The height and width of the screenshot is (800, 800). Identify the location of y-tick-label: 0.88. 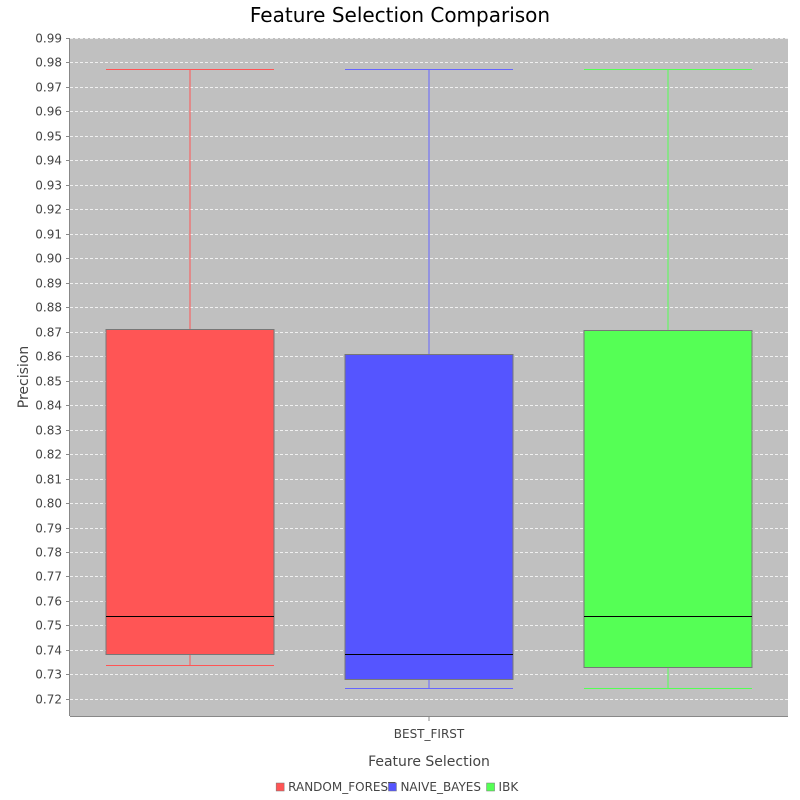
(48, 308).